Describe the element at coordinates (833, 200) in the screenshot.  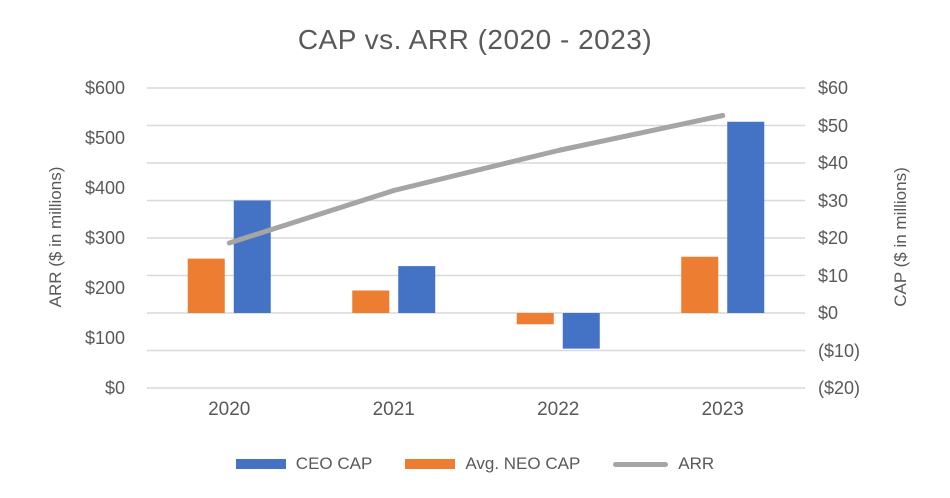
I see `right-axis-tick: $30` at that location.